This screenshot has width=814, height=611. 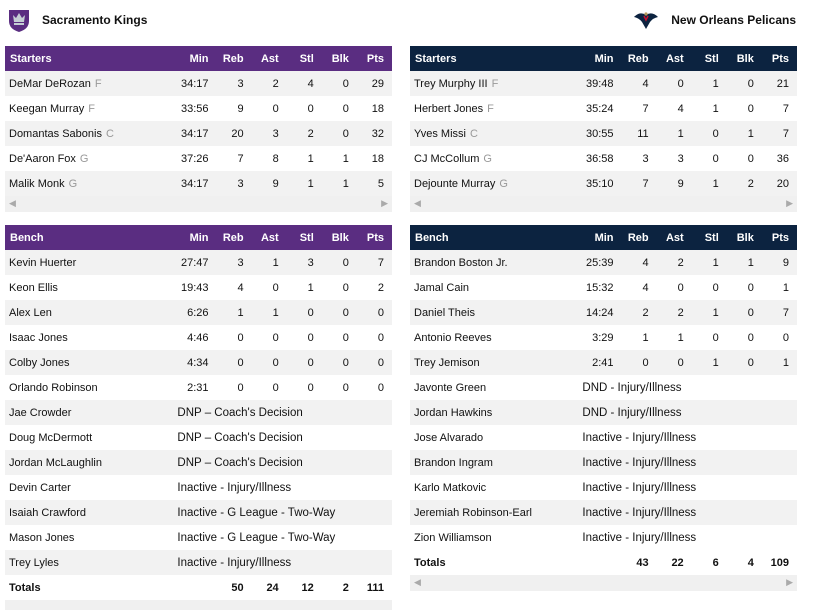 What do you see at coordinates (494, 537) in the screenshot?
I see `player-name-cell: Zion Williamson` at bounding box center [494, 537].